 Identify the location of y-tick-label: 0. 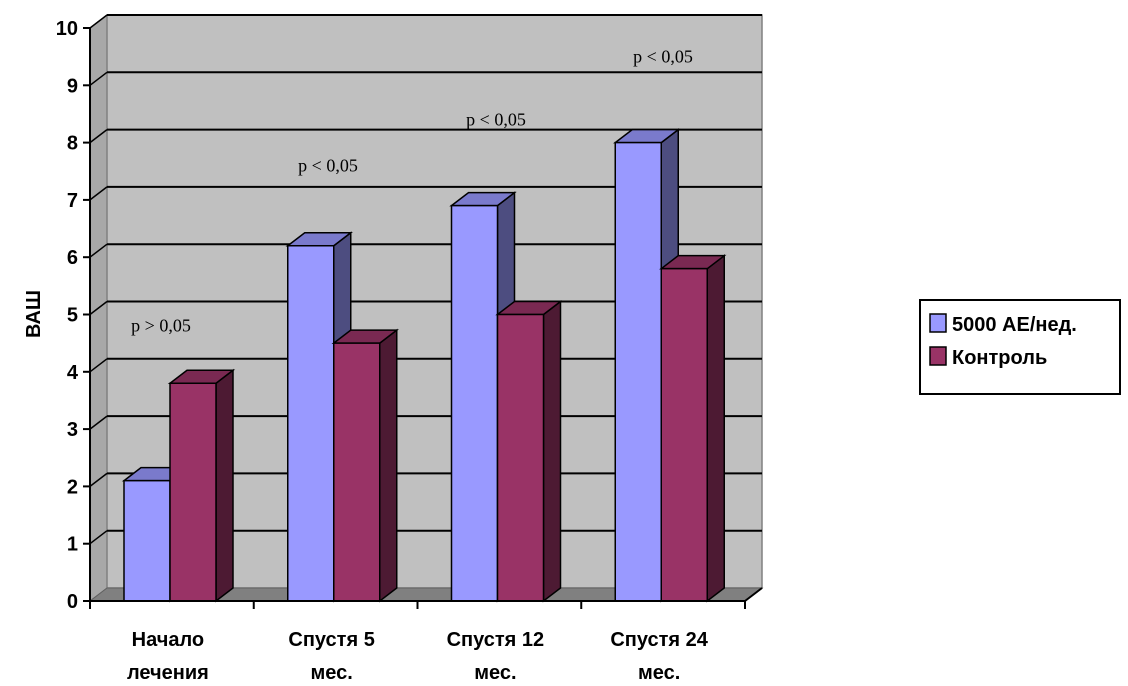
(72, 602).